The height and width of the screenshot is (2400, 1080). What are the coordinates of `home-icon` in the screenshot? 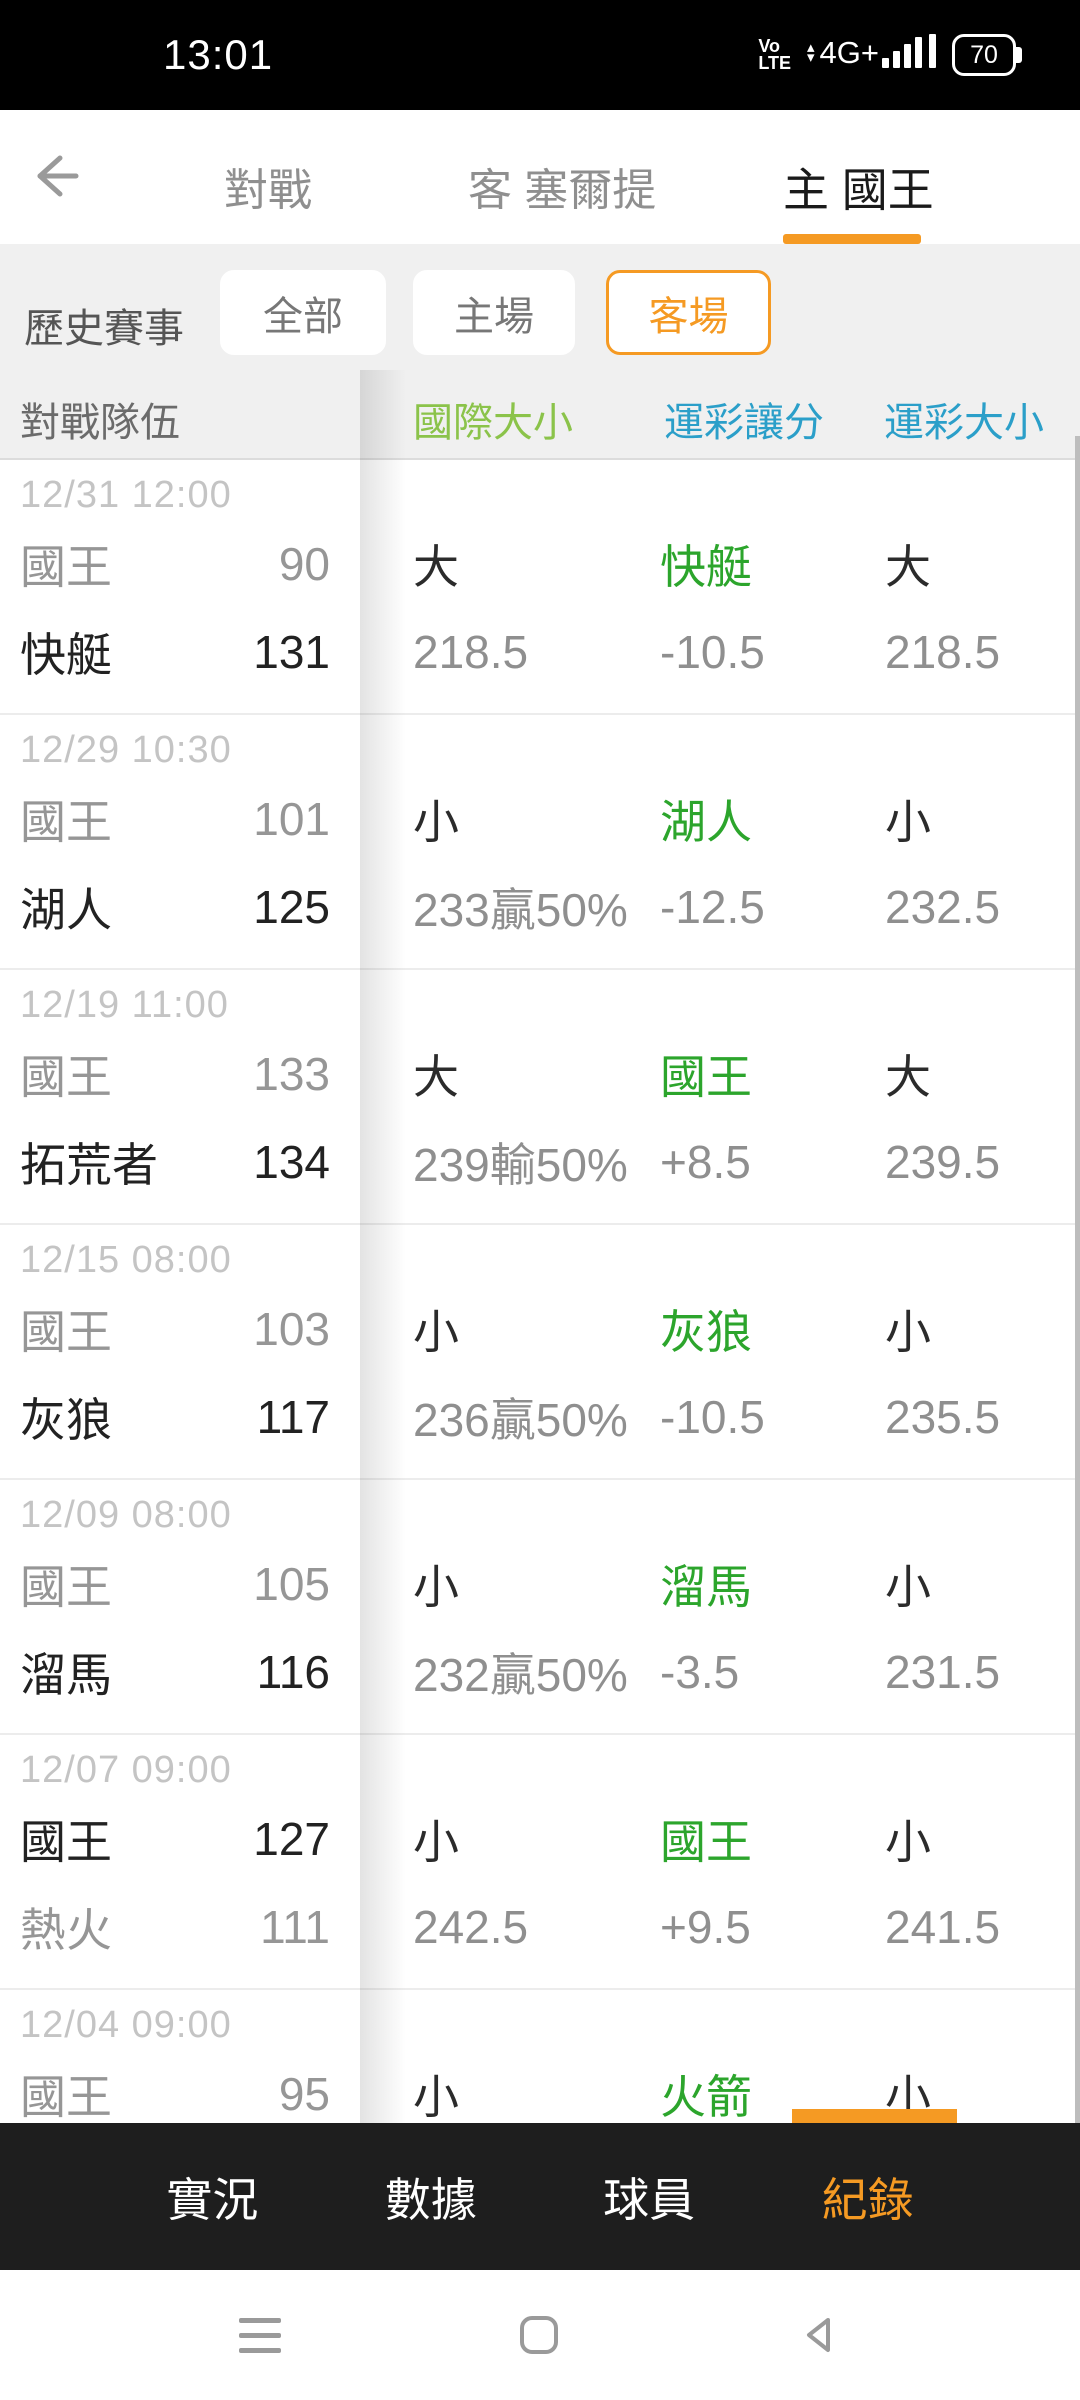 It's located at (539, 2335).